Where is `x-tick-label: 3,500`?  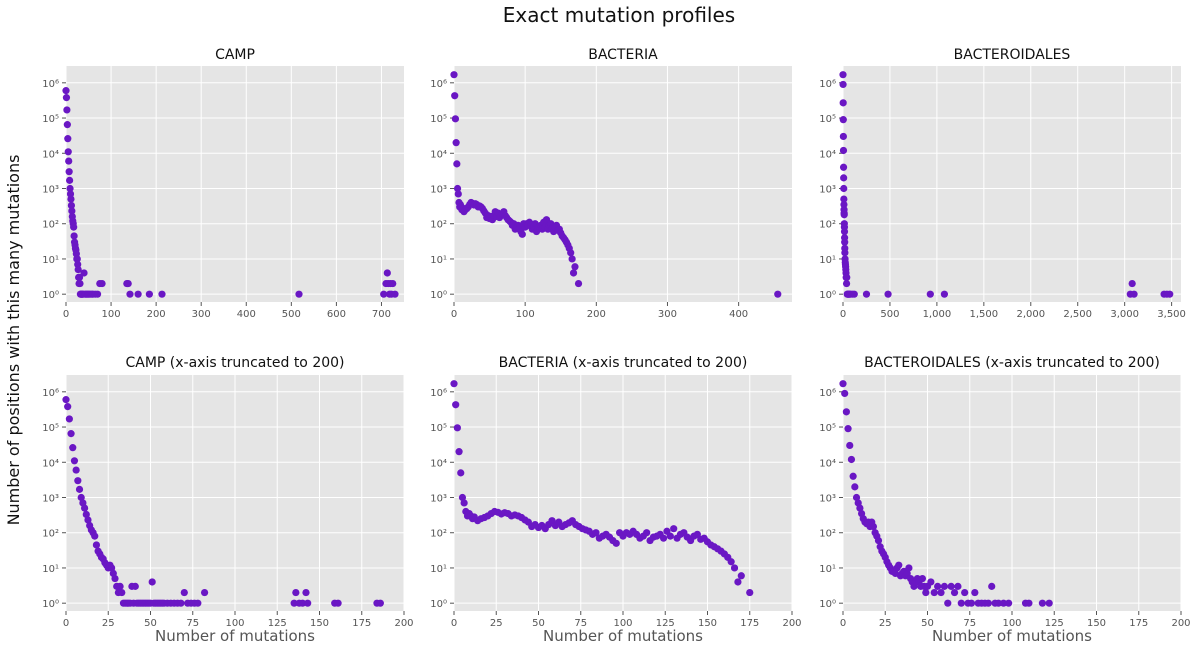
x-tick-label: 3,500 is located at coordinates (1171, 314).